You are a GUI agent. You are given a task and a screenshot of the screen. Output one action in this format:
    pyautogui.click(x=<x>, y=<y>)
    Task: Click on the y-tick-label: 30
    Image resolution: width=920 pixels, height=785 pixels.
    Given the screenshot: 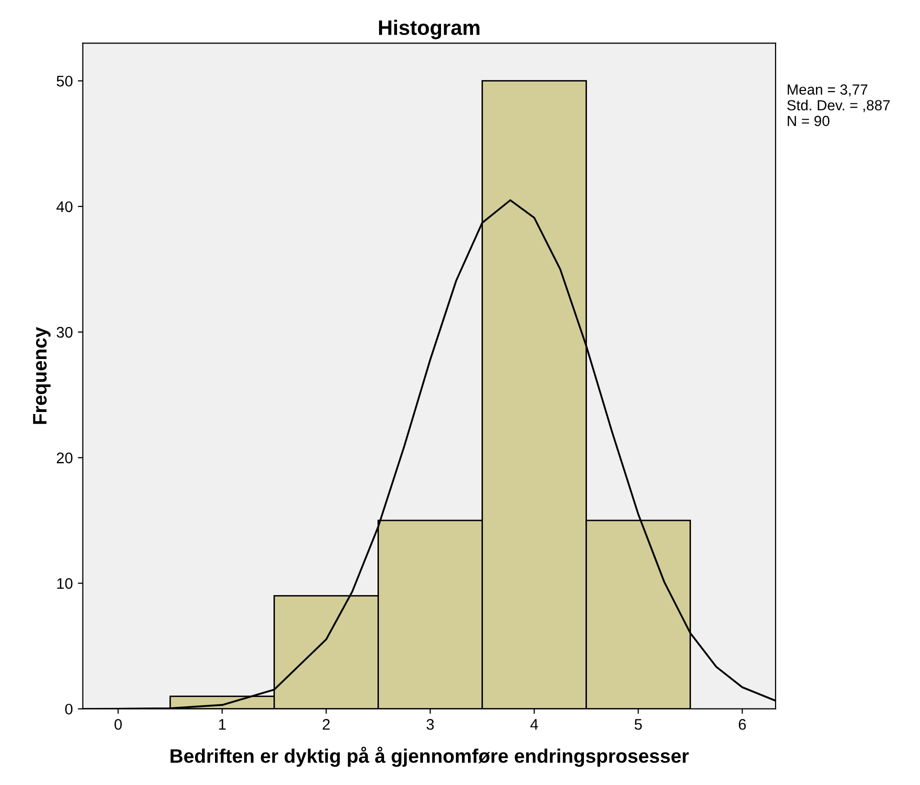 What is the action you would take?
    pyautogui.click(x=64, y=332)
    